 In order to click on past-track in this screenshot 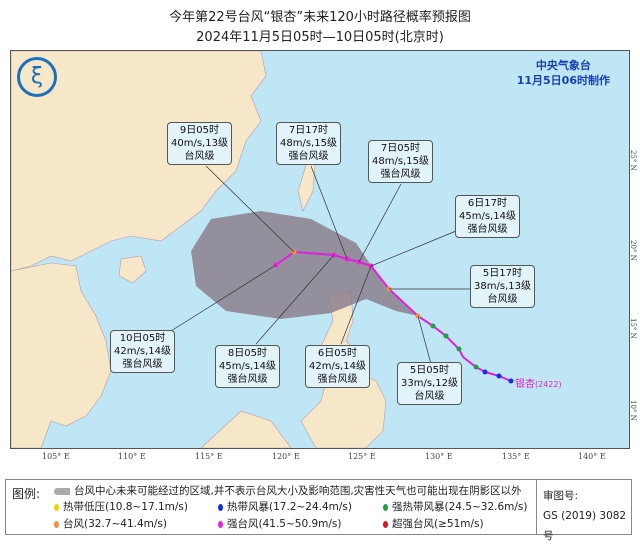, I will do `click(464, 348)`.